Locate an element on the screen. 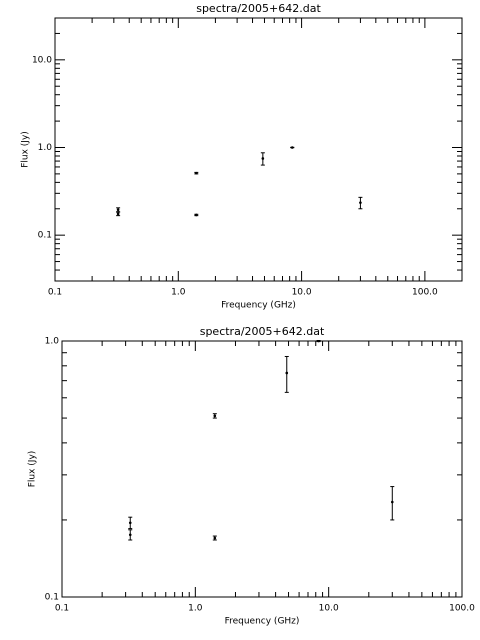 This screenshot has height=640, width=480. y-tick-label: 10.0 is located at coordinates (42, 60).